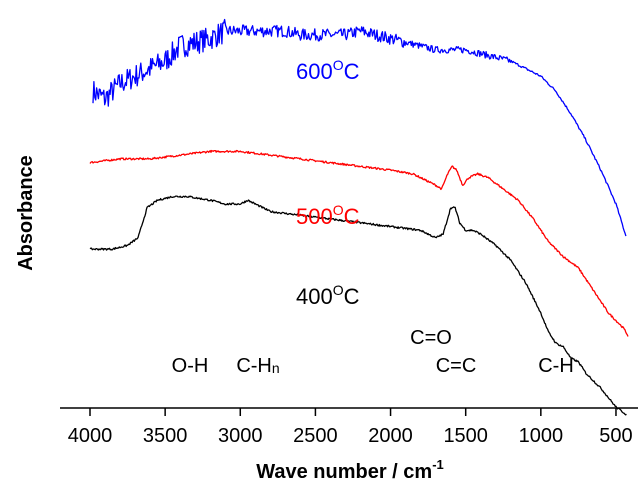 The height and width of the screenshot is (493, 640). What do you see at coordinates (456, 366) in the screenshot?
I see `annotation-cc: C=C` at bounding box center [456, 366].